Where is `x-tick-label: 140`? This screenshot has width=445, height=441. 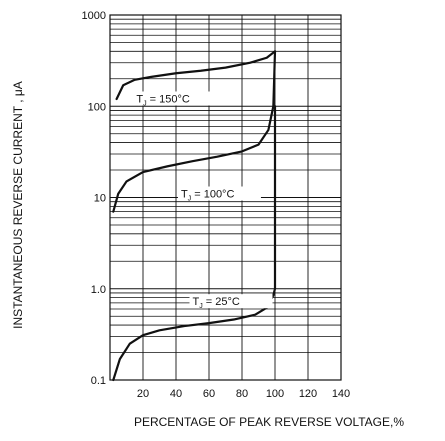
x-tick-label: 140 is located at coordinates (341, 394).